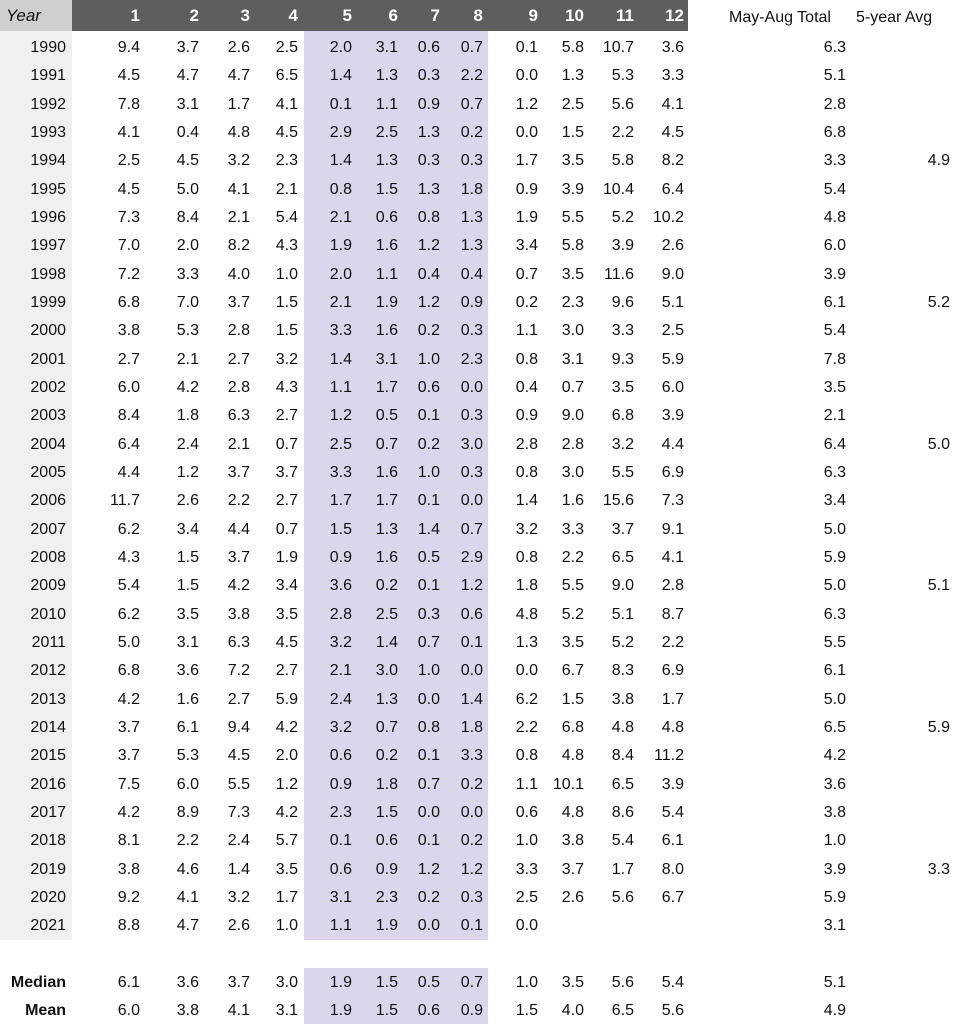  What do you see at coordinates (135, 15) in the screenshot?
I see `month-header-1: 1` at bounding box center [135, 15].